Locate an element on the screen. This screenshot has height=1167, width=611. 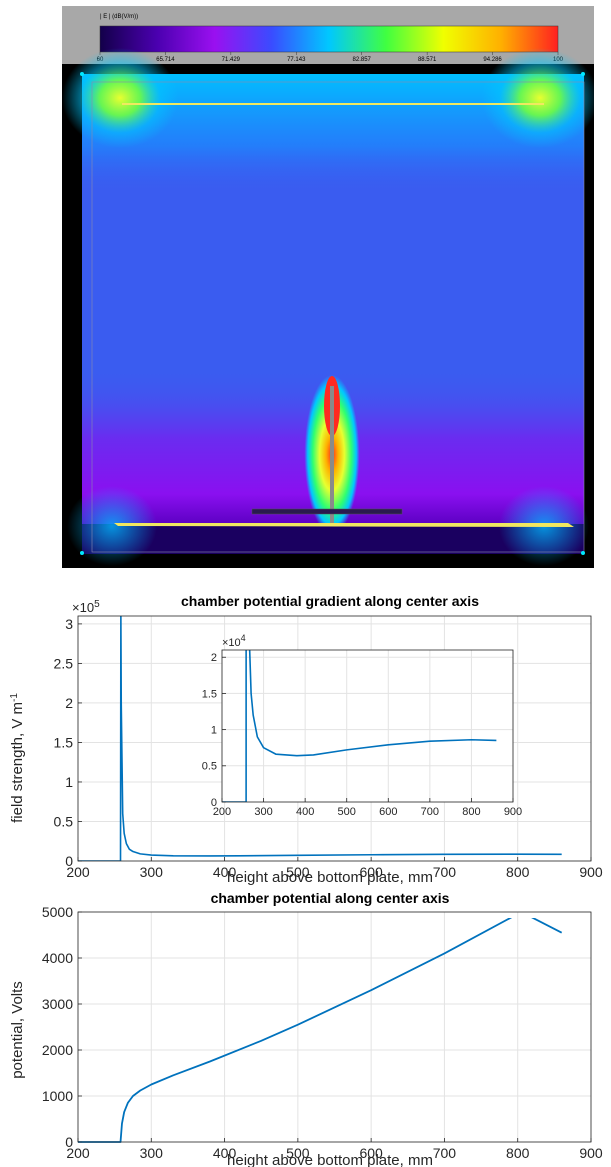
colorbar-tick-label: 94.286 is located at coordinates (492, 60).